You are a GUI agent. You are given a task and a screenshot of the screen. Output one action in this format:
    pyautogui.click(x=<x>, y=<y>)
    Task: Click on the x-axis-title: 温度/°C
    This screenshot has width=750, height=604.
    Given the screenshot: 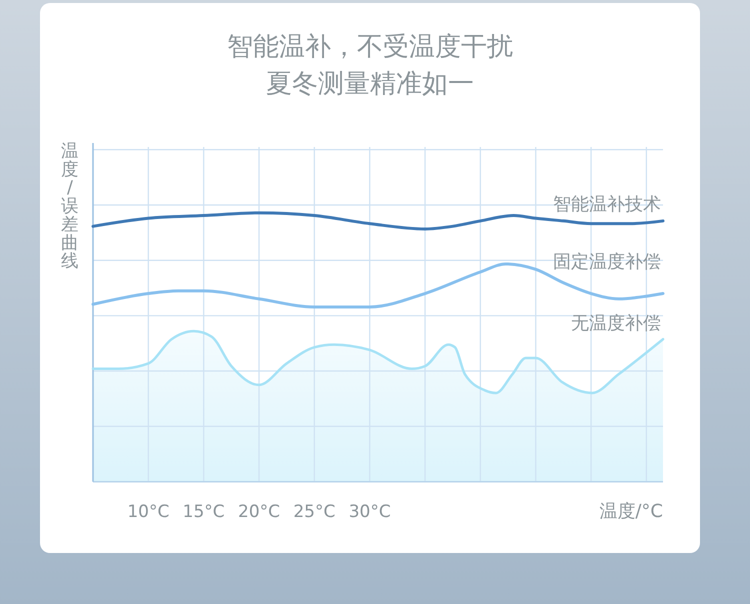 What is the action you would take?
    pyautogui.click(x=631, y=511)
    